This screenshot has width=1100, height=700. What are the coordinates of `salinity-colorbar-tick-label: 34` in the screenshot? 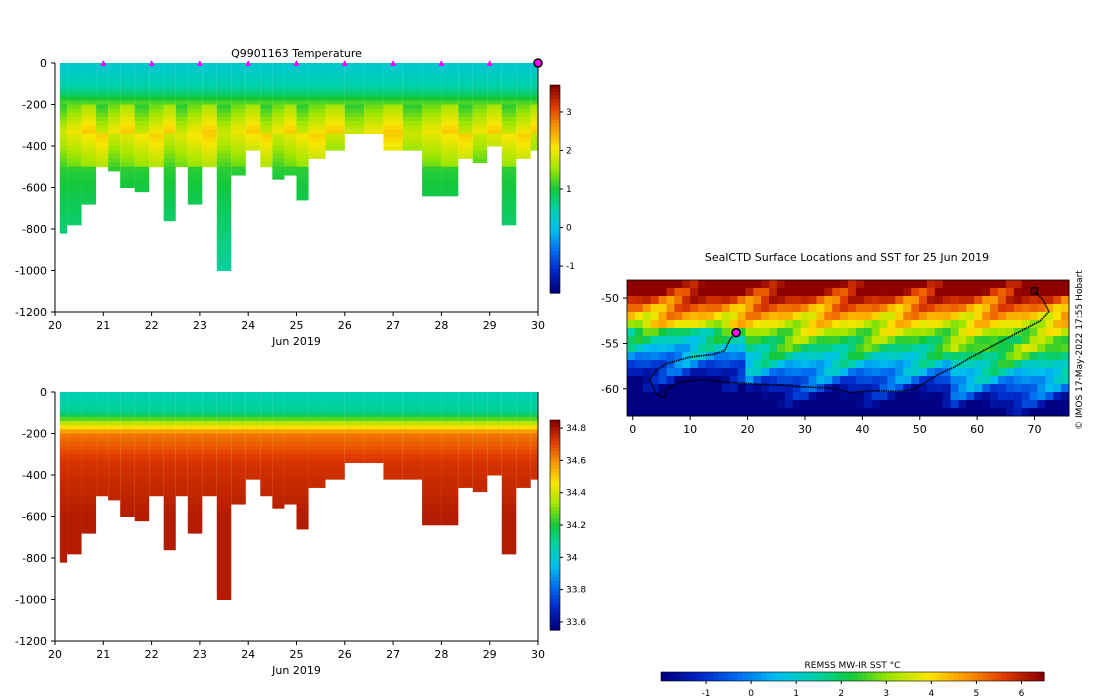 It's located at (572, 558).